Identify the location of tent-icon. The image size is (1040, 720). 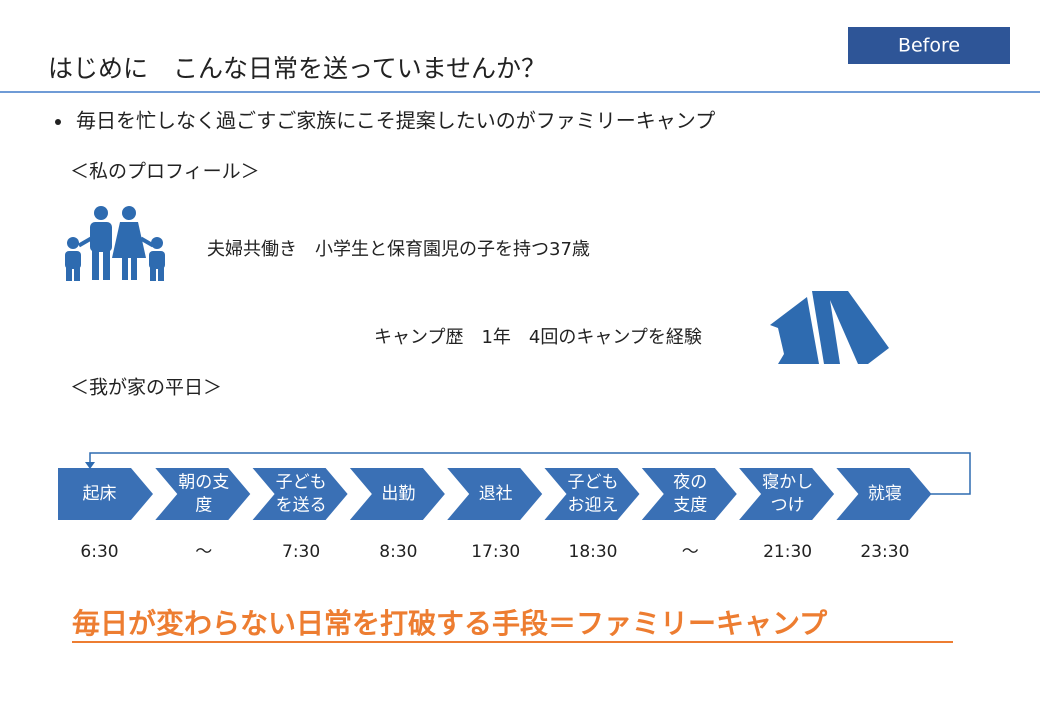
(829, 327).